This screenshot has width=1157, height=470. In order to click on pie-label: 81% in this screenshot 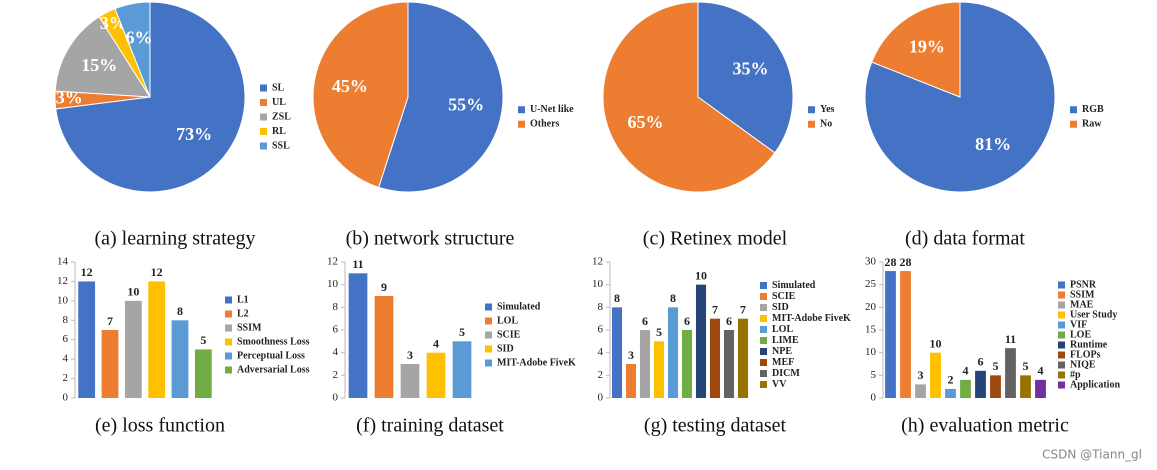, I will do `click(993, 144)`.